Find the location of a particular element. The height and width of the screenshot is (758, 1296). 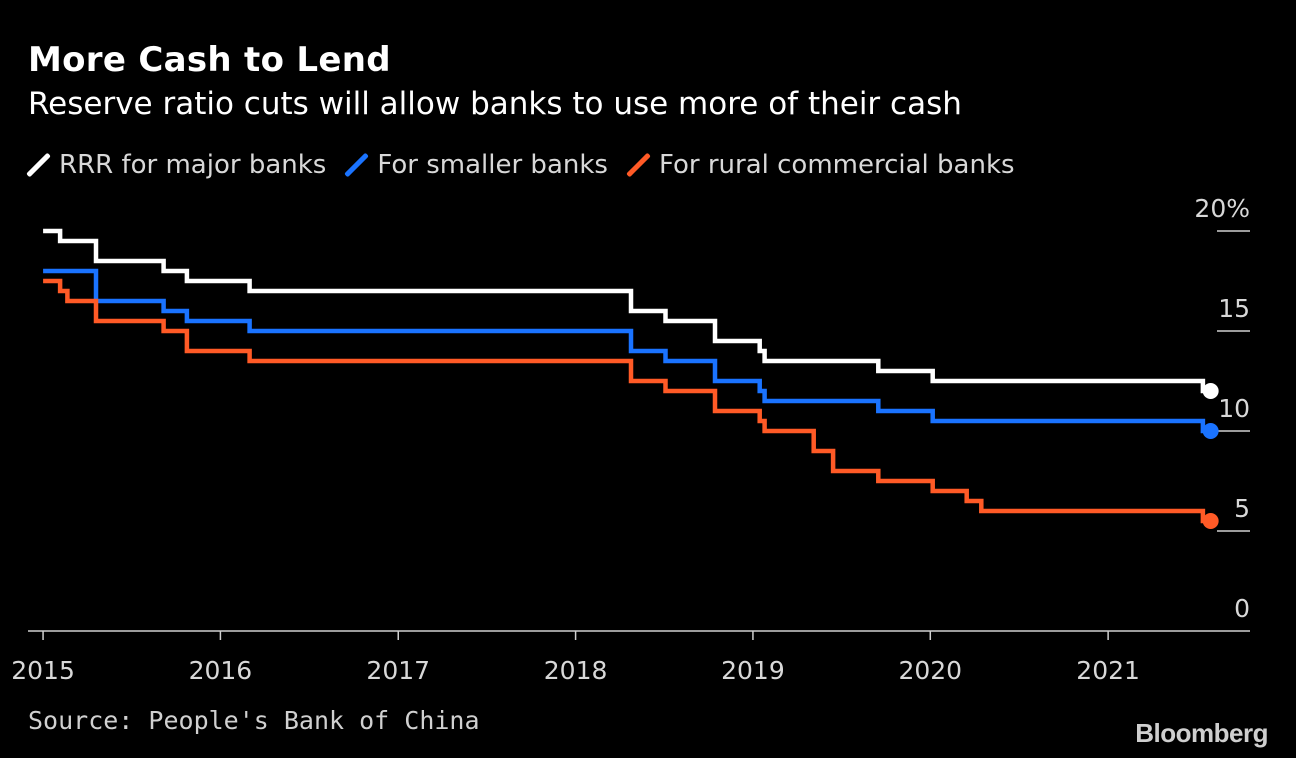

y-tick-label: 10 is located at coordinates (1234, 408).